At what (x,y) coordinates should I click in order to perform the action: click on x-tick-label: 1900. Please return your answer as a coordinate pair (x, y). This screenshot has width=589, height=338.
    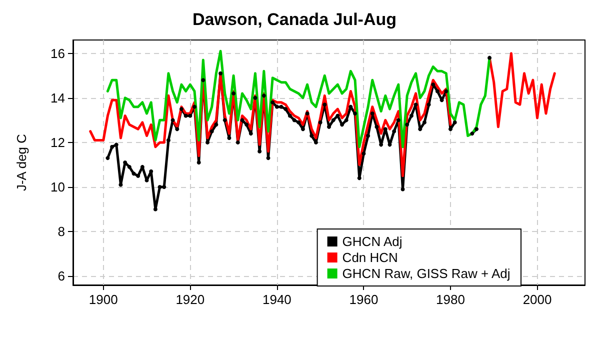
    Looking at the image, I should click on (103, 299).